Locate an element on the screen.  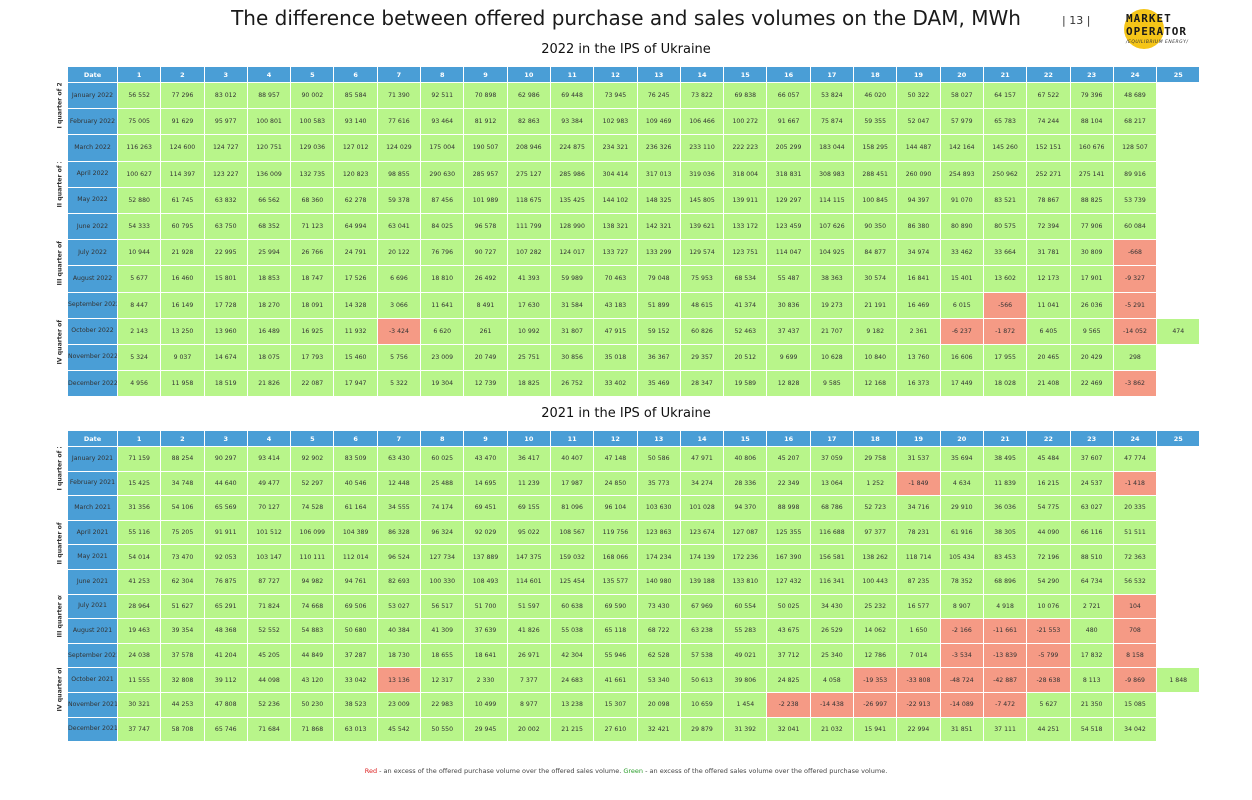
value-cell: 89 916 is located at coordinates (1135, 174).